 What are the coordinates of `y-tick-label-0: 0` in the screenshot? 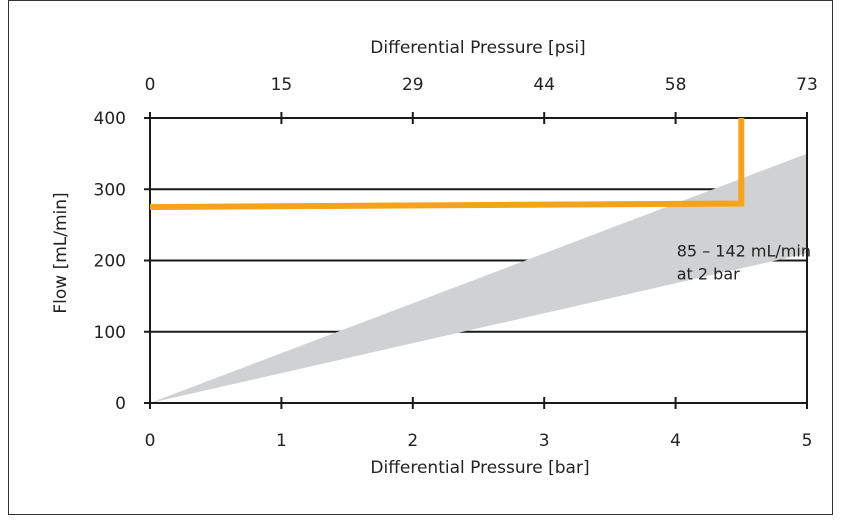 It's located at (120, 404).